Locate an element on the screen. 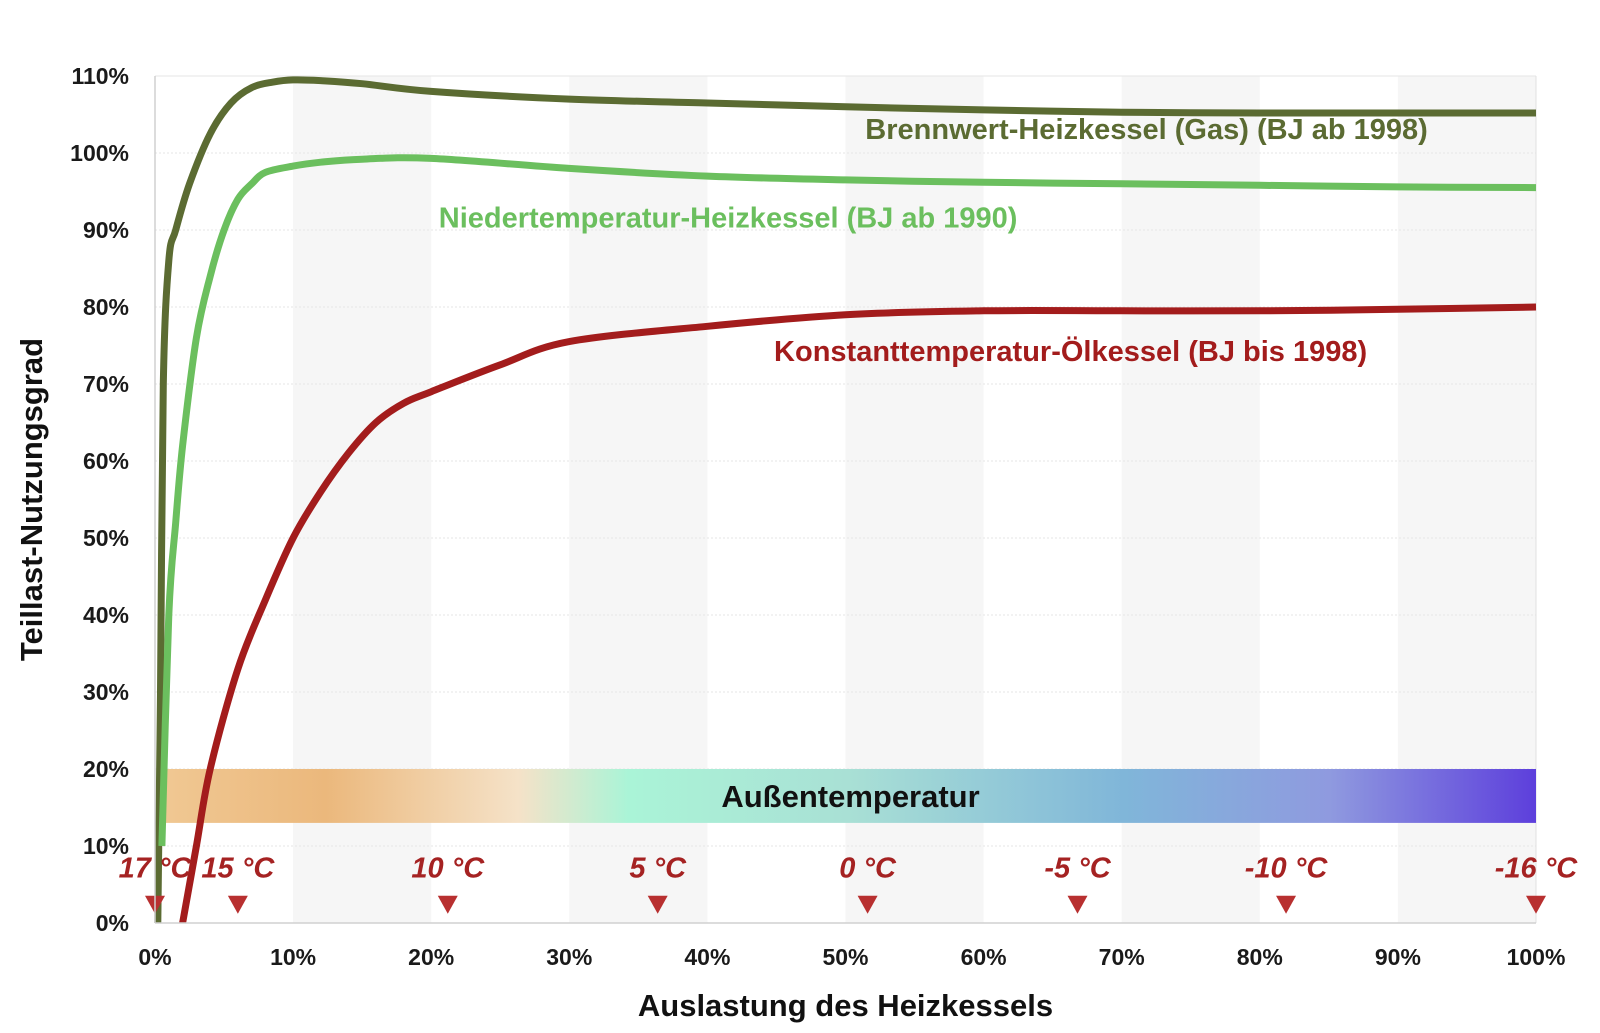  temperature-band-label: Außentemperatur is located at coordinates (850, 796).